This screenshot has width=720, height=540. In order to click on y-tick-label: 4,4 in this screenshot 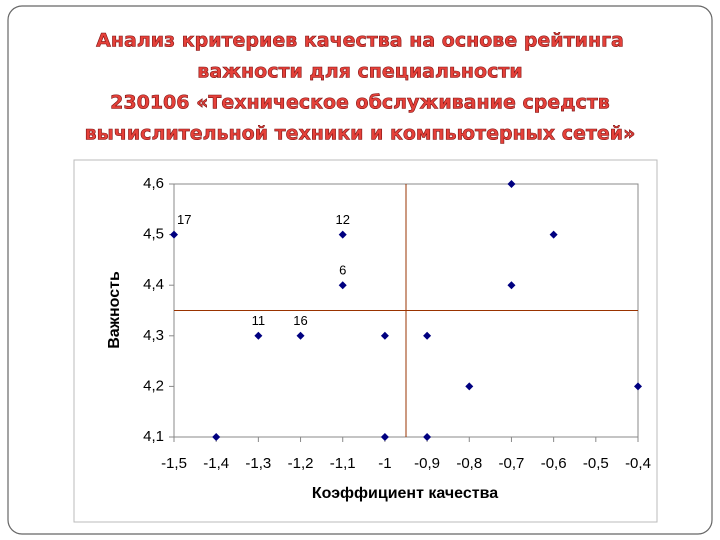, I will do `click(153, 284)`.